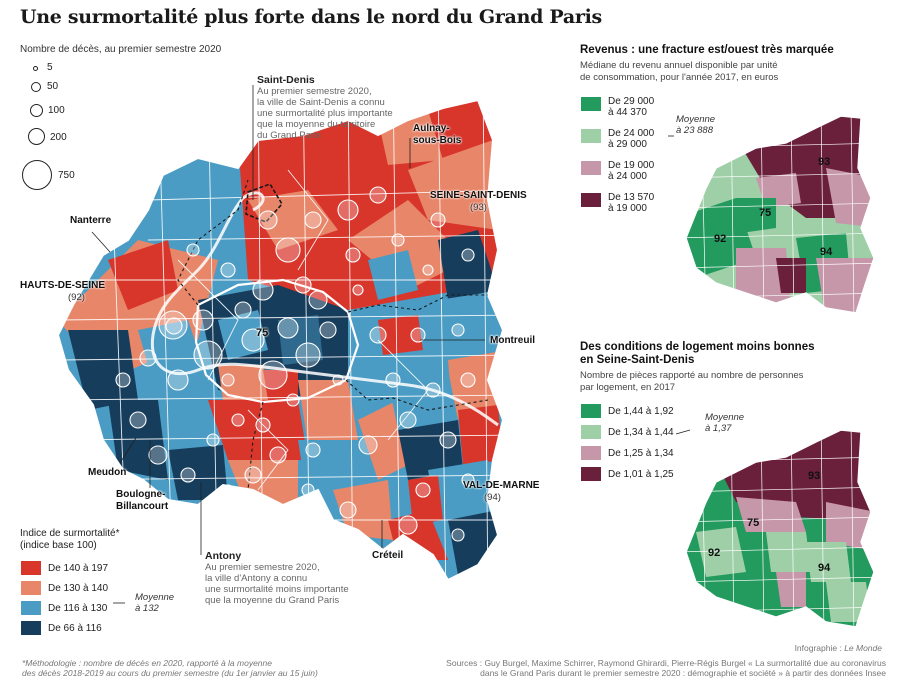 The width and height of the screenshot is (906, 690). Describe the element at coordinates (325, 113) in the screenshot. I see `callout-saint-denis-line-3: une surmortalité plus importante` at that location.